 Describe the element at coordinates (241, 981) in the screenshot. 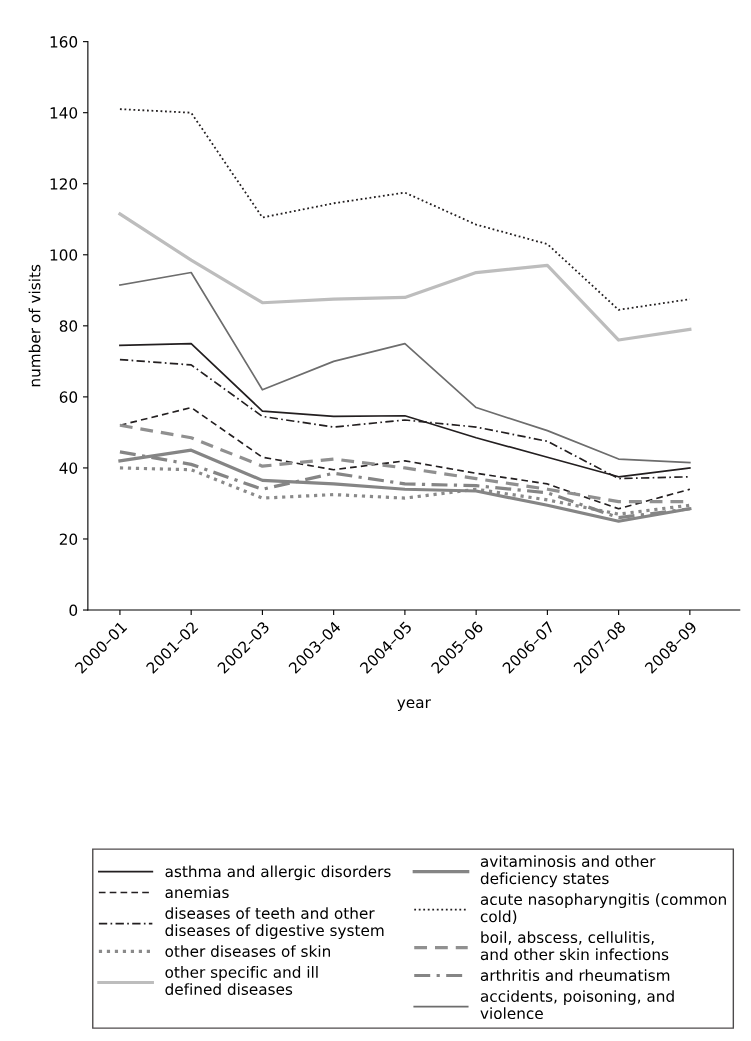

I see `legend-label: other specific and ill defined diseases` at that location.